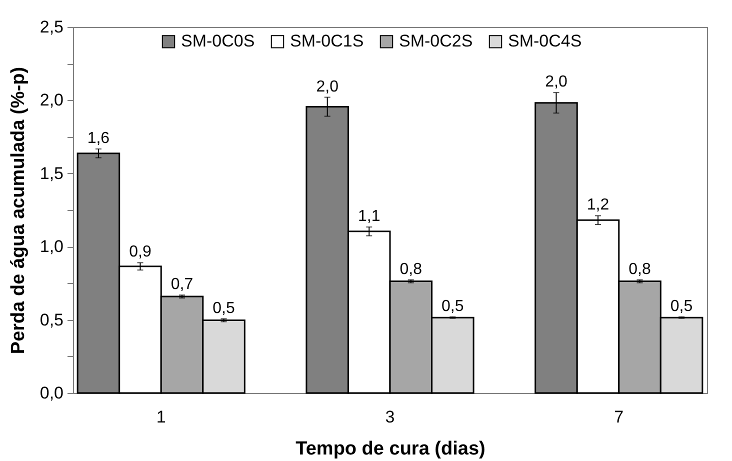  Describe the element at coordinates (161, 417) in the screenshot. I see `x-tick-label: 1` at that location.